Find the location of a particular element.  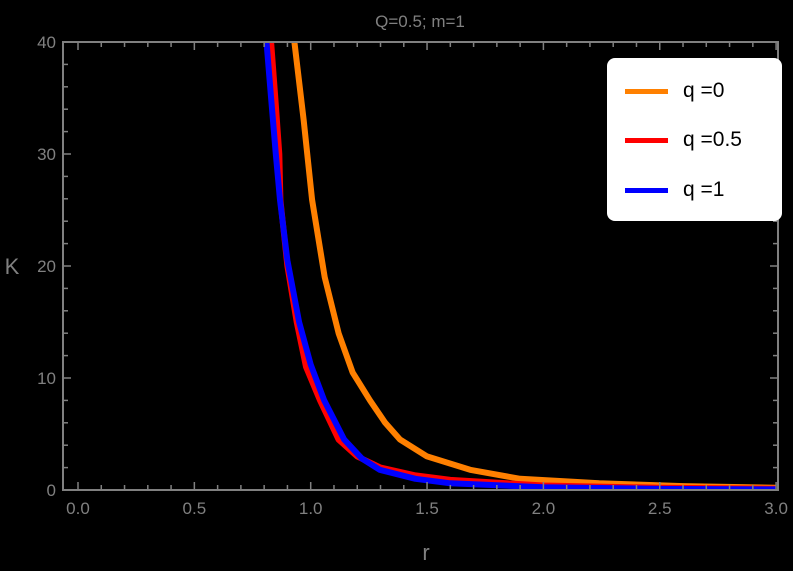

y-tick-label: 40 is located at coordinates (46, 42).